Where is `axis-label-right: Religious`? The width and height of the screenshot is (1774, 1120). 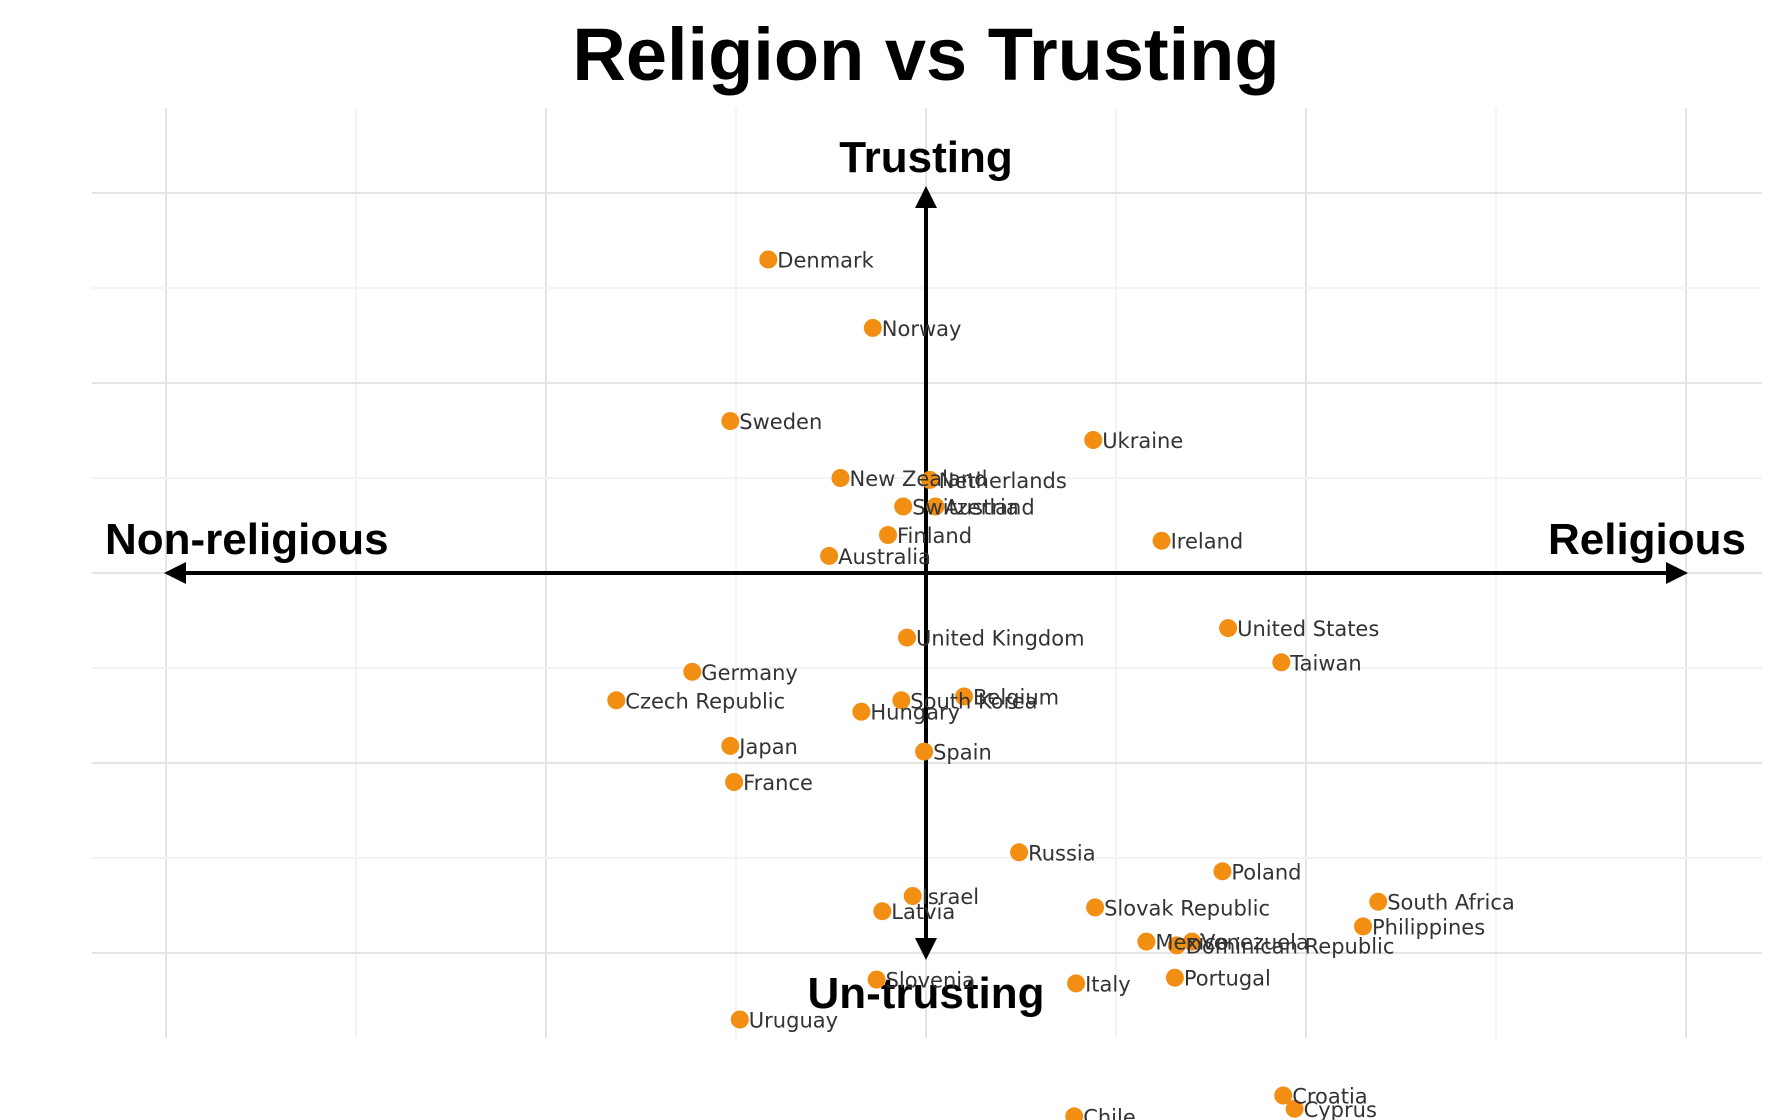 axis-label-right: Religious is located at coordinates (1647, 539).